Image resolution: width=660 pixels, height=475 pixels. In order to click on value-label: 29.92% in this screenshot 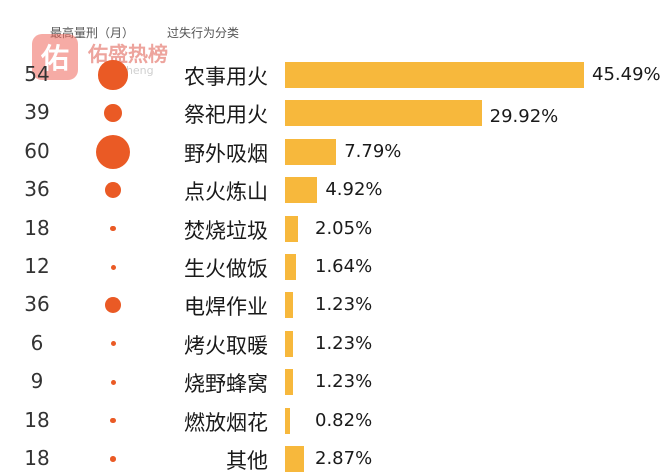, I will do `click(524, 117)`.